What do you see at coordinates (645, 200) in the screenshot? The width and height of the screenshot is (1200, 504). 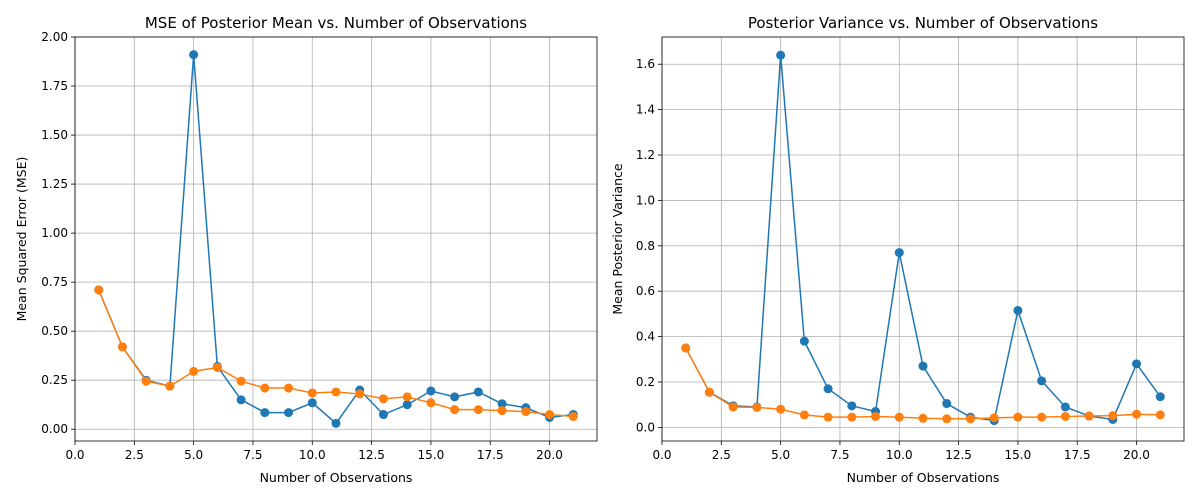 I see `y-tick-label: 1.0` at bounding box center [645, 200].